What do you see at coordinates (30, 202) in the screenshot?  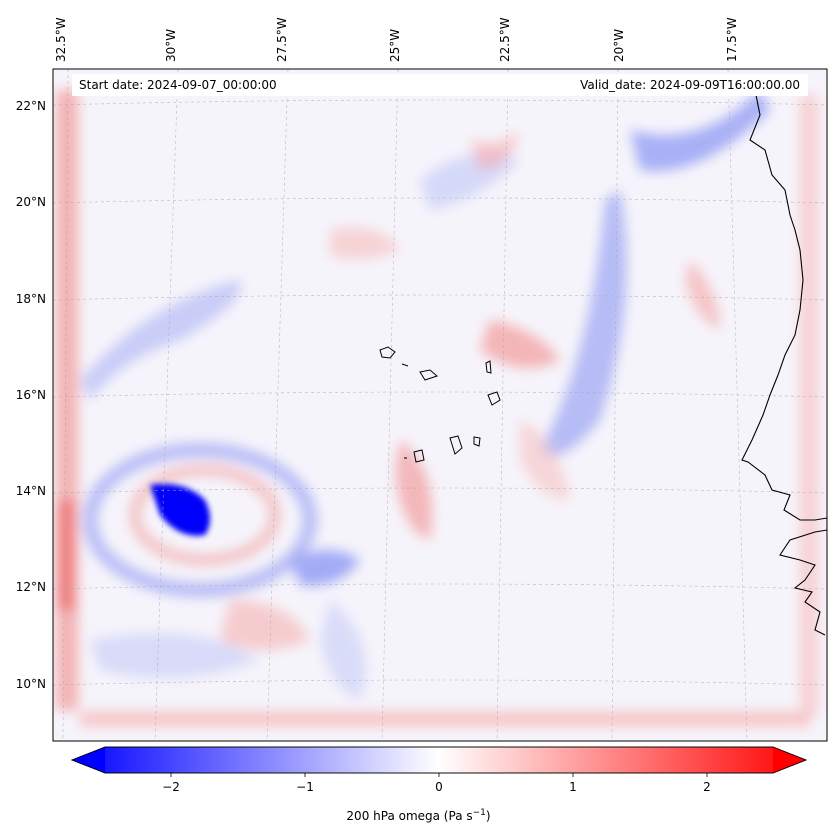 I see `lat-label-20n: 20°N` at bounding box center [30, 202].